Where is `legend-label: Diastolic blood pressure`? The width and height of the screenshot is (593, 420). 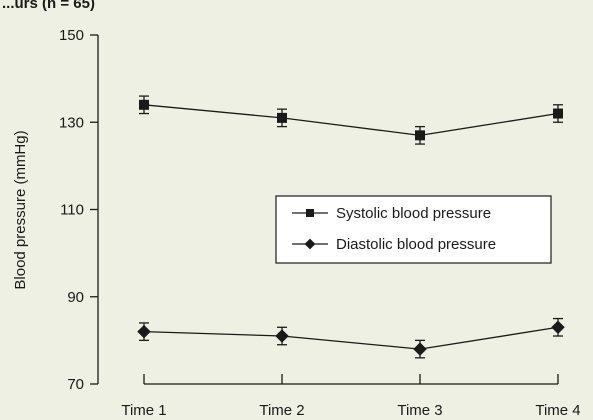 legend-label: Diastolic blood pressure is located at coordinates (416, 244).